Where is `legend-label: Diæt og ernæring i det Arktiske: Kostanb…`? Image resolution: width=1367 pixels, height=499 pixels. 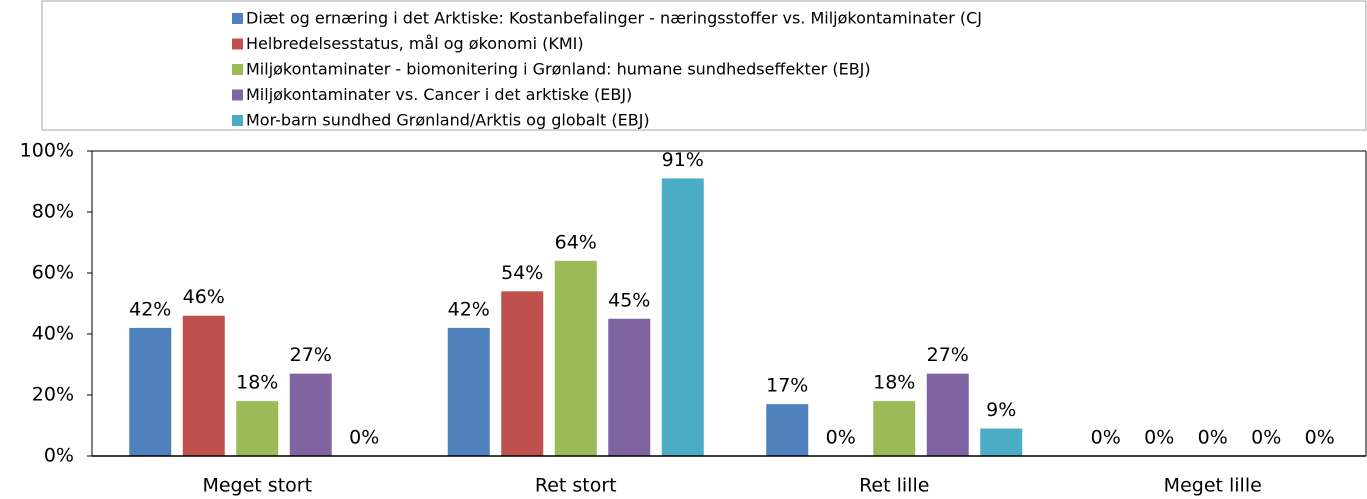 legend-label: Diæt og ernæring i det Arktiske: Kostanb… is located at coordinates (614, 18).